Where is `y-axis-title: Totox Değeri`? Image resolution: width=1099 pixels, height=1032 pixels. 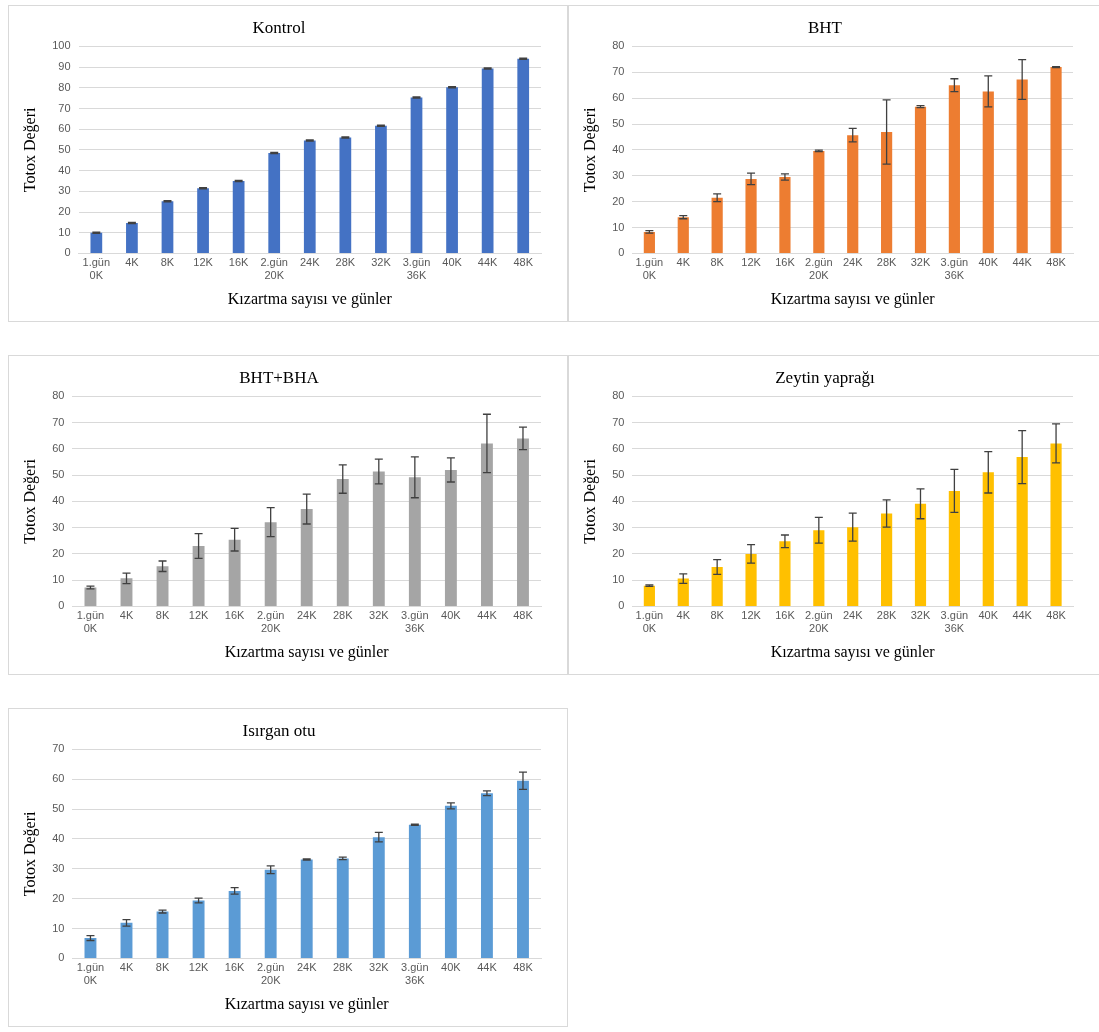
y-axis-title: Totox Değeri is located at coordinates (29, 150).